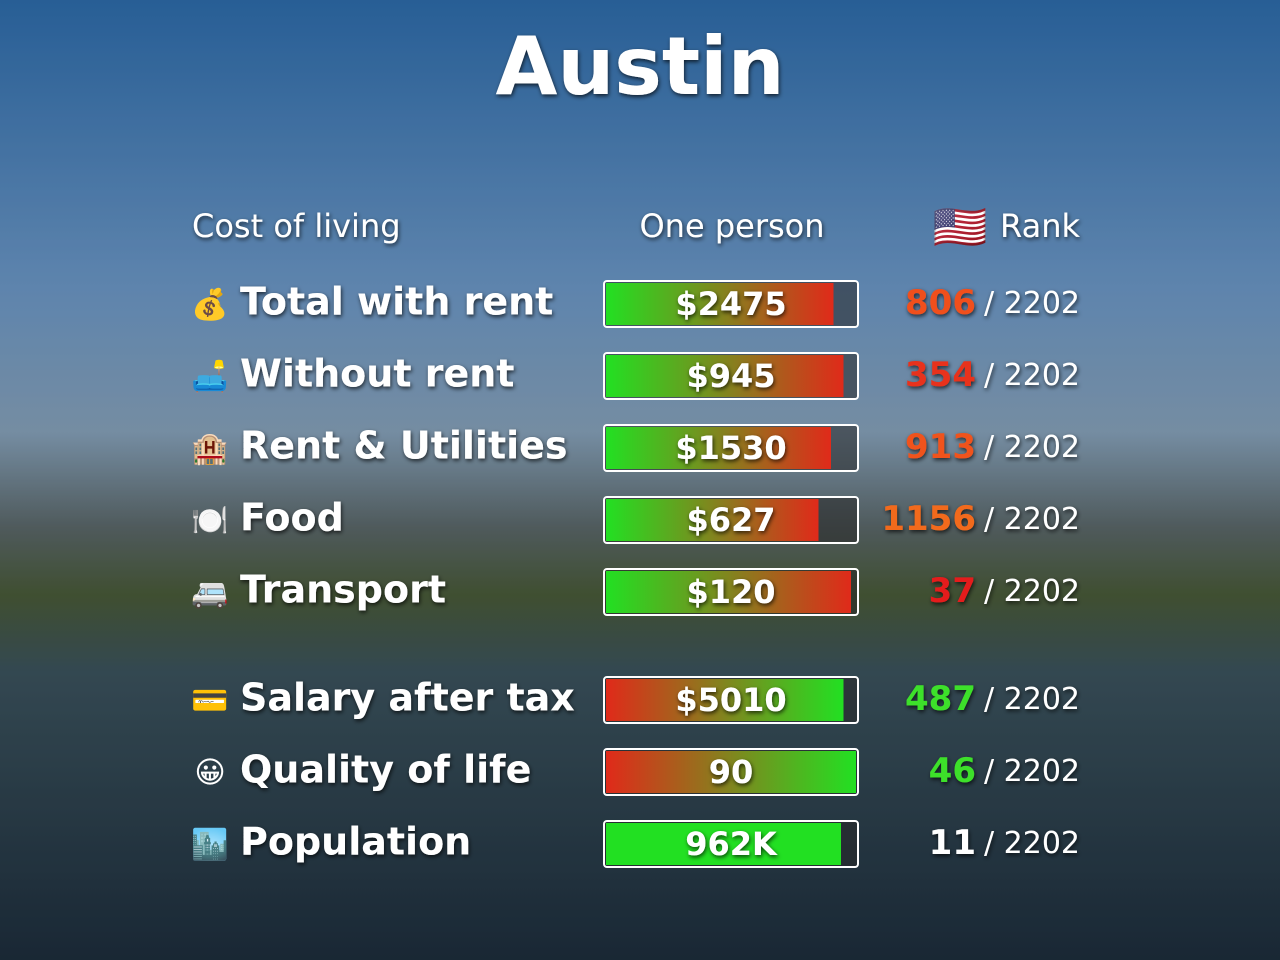 This screenshot has height=960, width=1280. Describe the element at coordinates (960, 227) in the screenshot. I see `header-flag: 🇺🇸` at that location.